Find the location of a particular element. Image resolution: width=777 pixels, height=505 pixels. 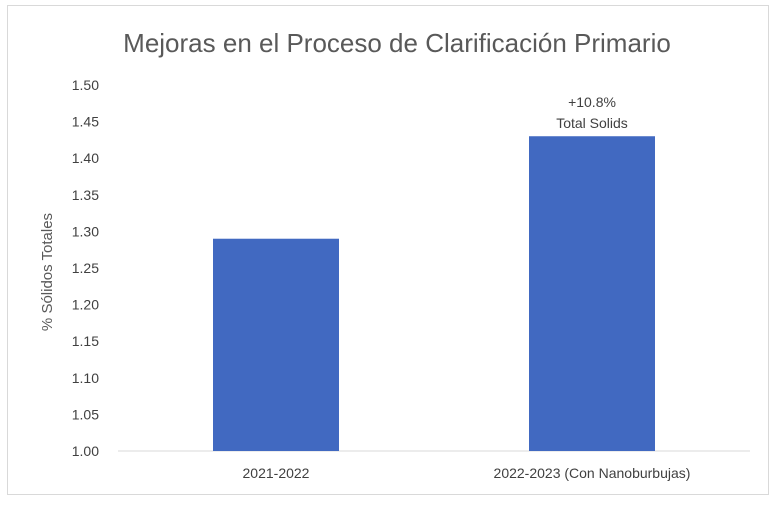

y-tick-label: 1.20 is located at coordinates (85, 305).